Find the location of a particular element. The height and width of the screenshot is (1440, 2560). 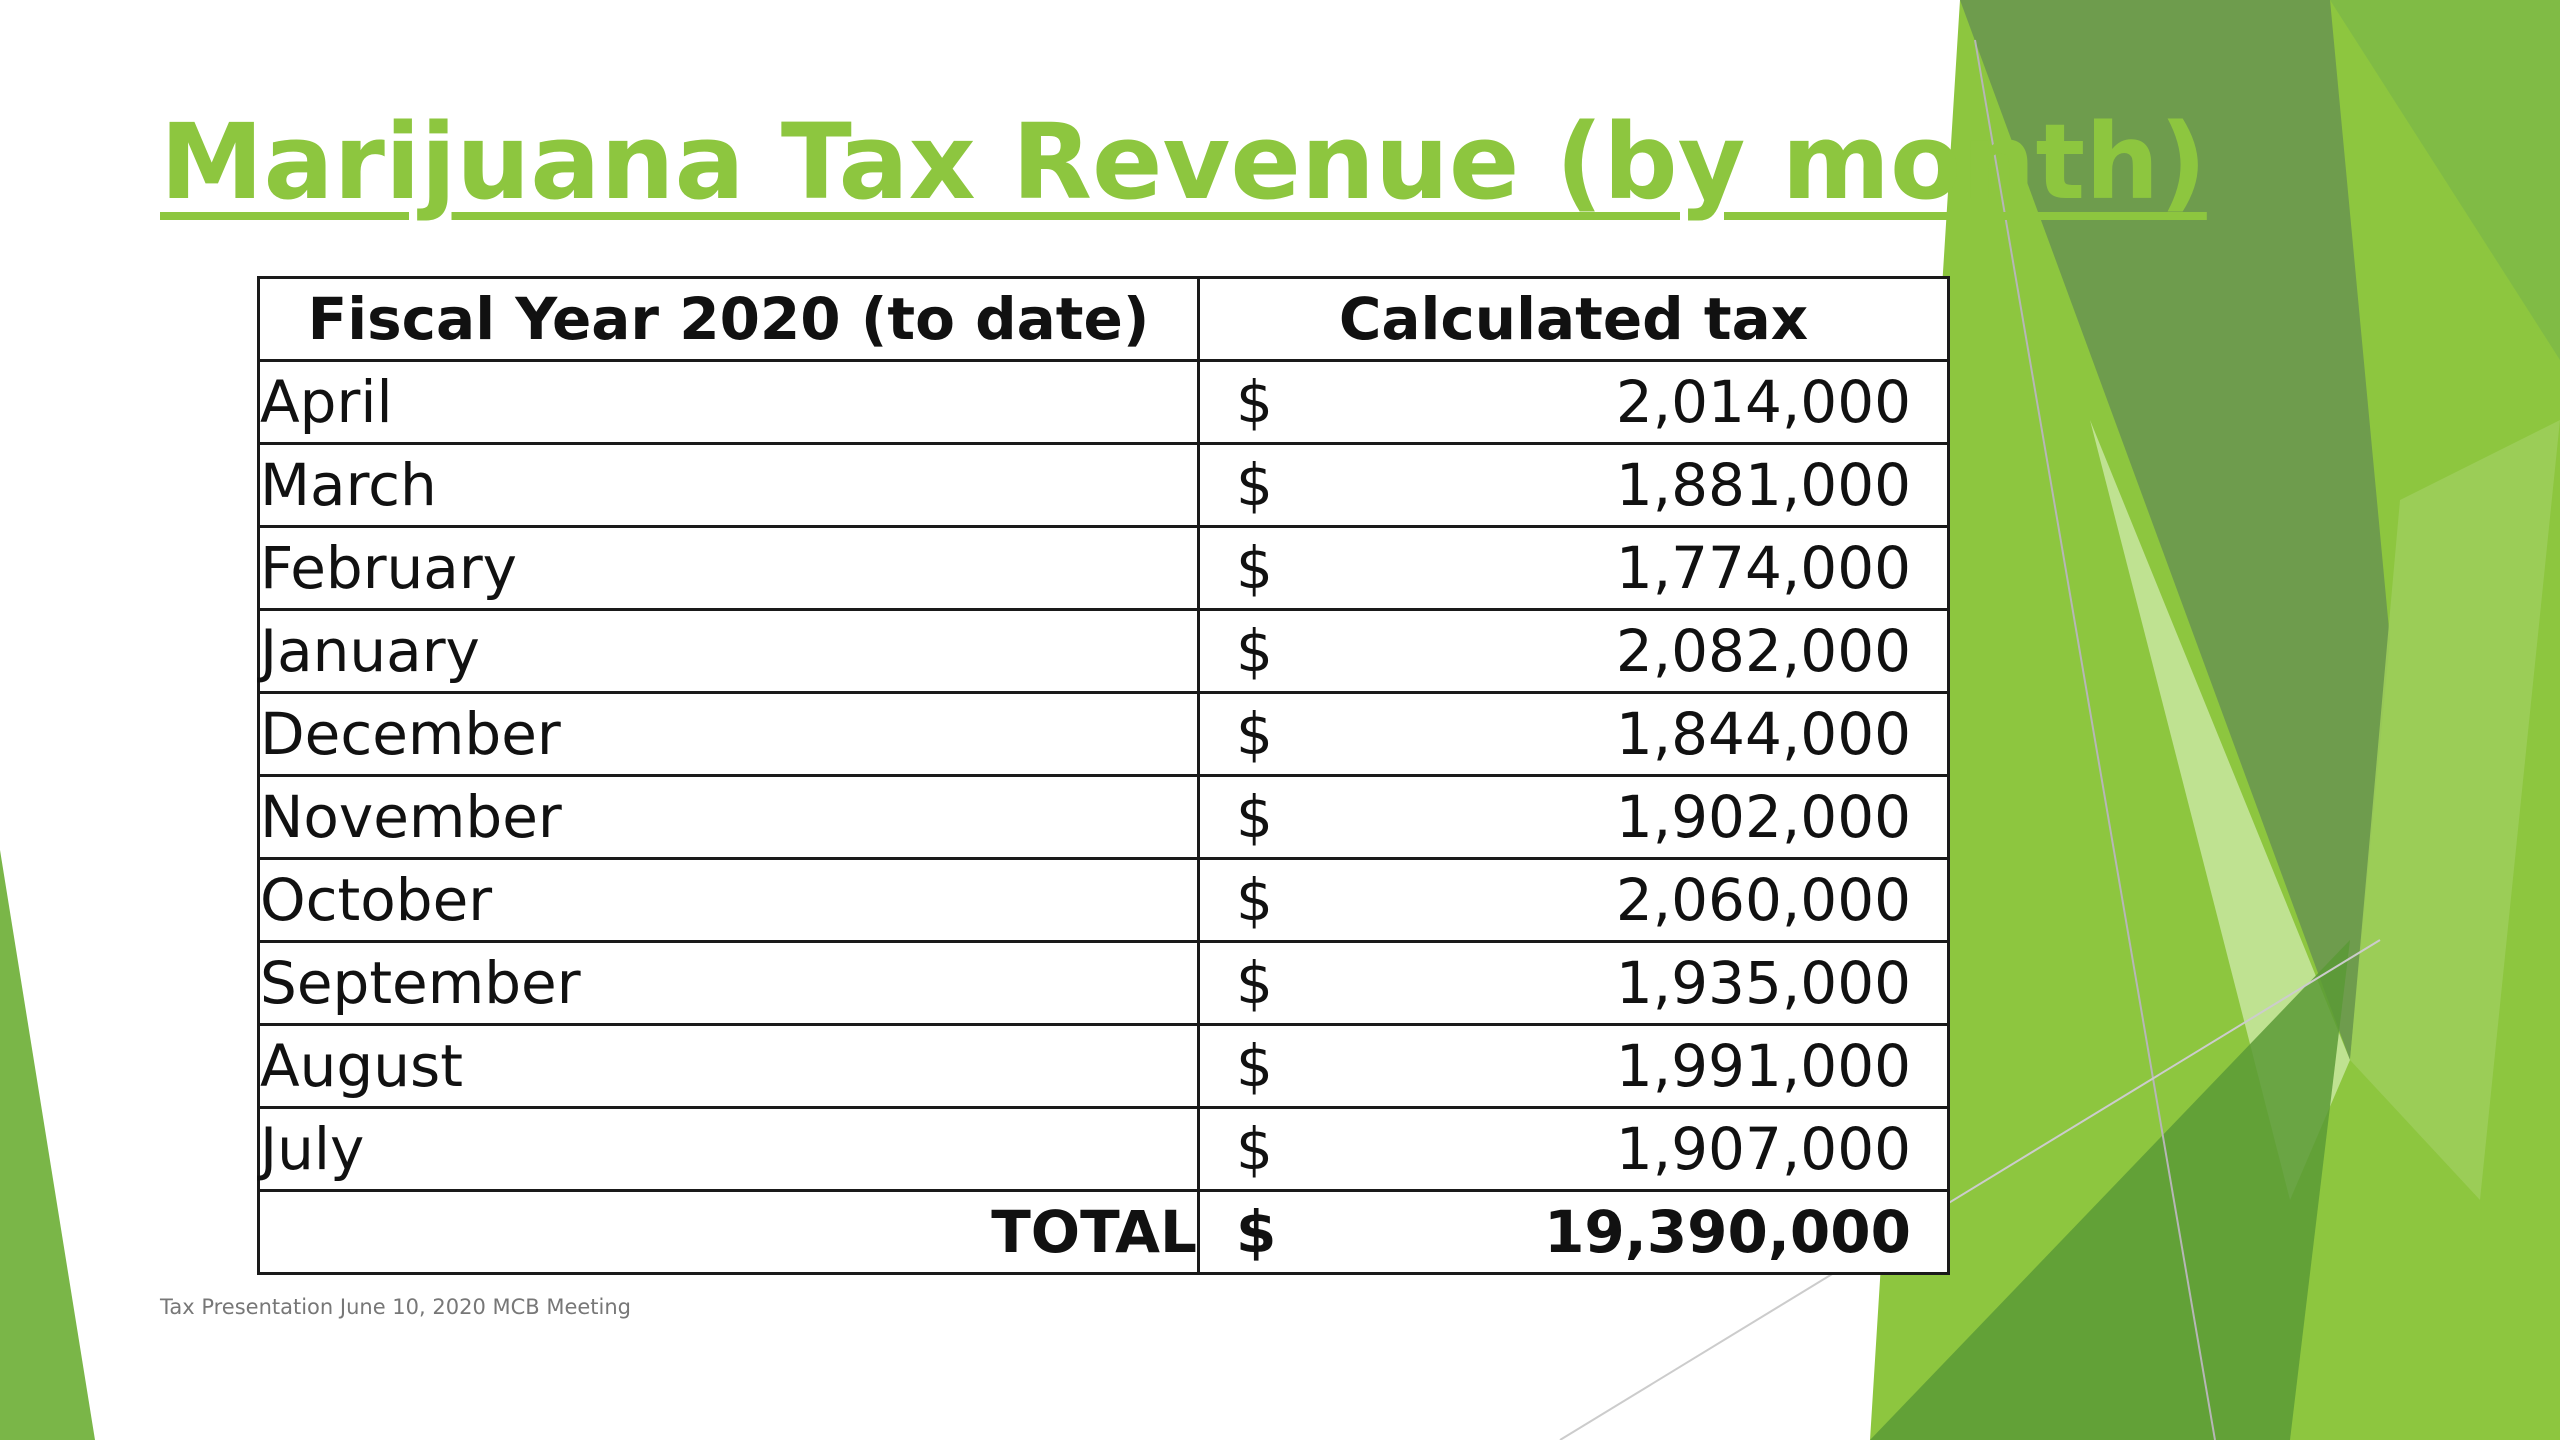

amount-cell: $1,844,000 is located at coordinates (1573, 734).